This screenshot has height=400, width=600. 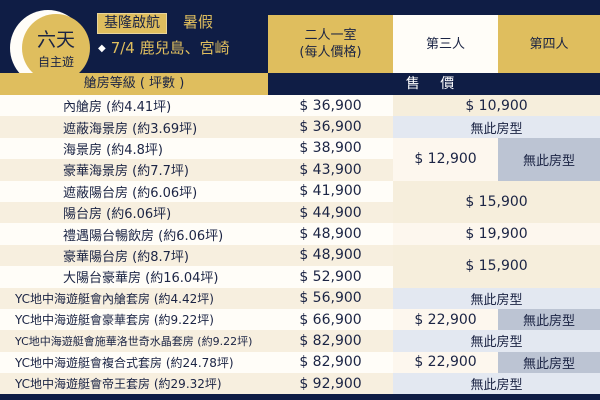 What do you see at coordinates (330, 319) in the screenshot?
I see `table-cell: $ 66,900` at bounding box center [330, 319].